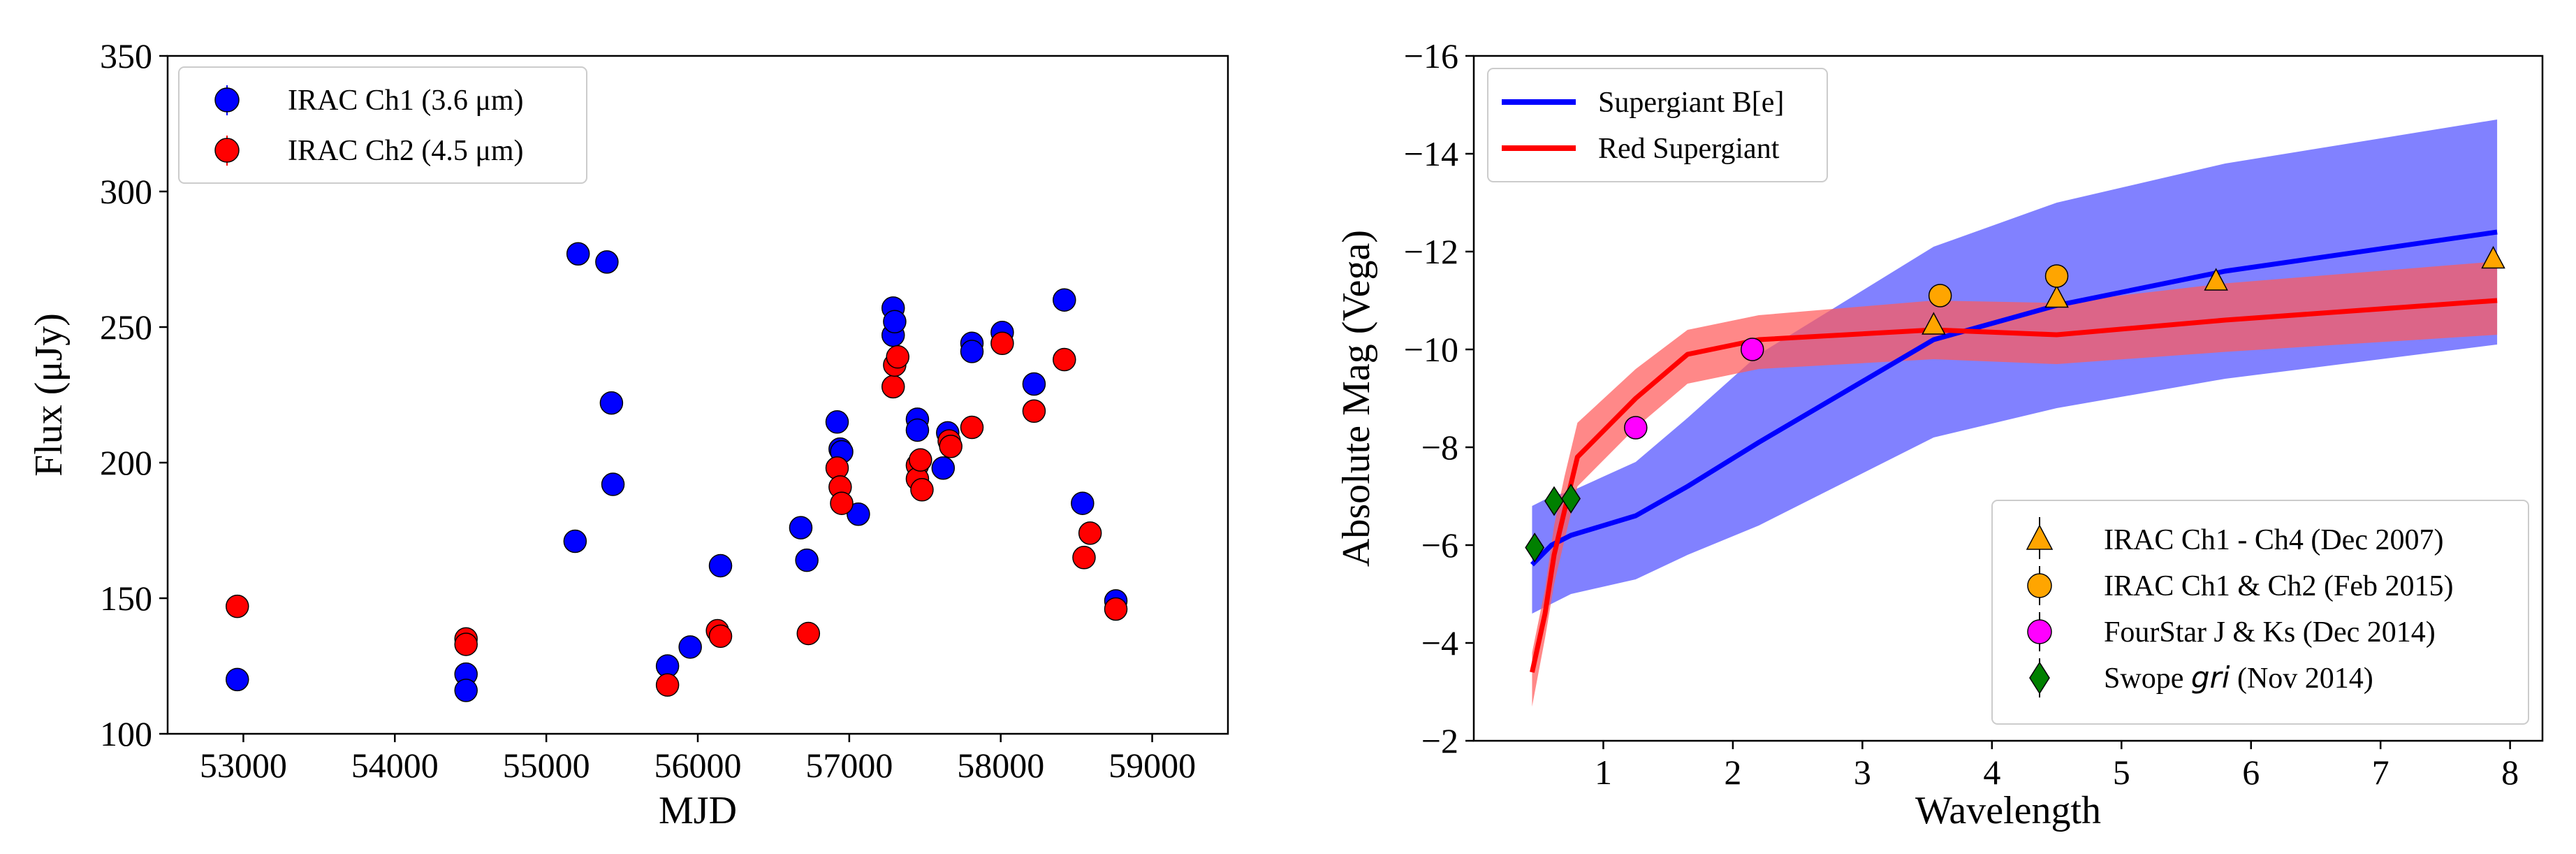 The height and width of the screenshot is (854, 2576). I want to click on right-x-tick-label: 4, so click(1991, 772).